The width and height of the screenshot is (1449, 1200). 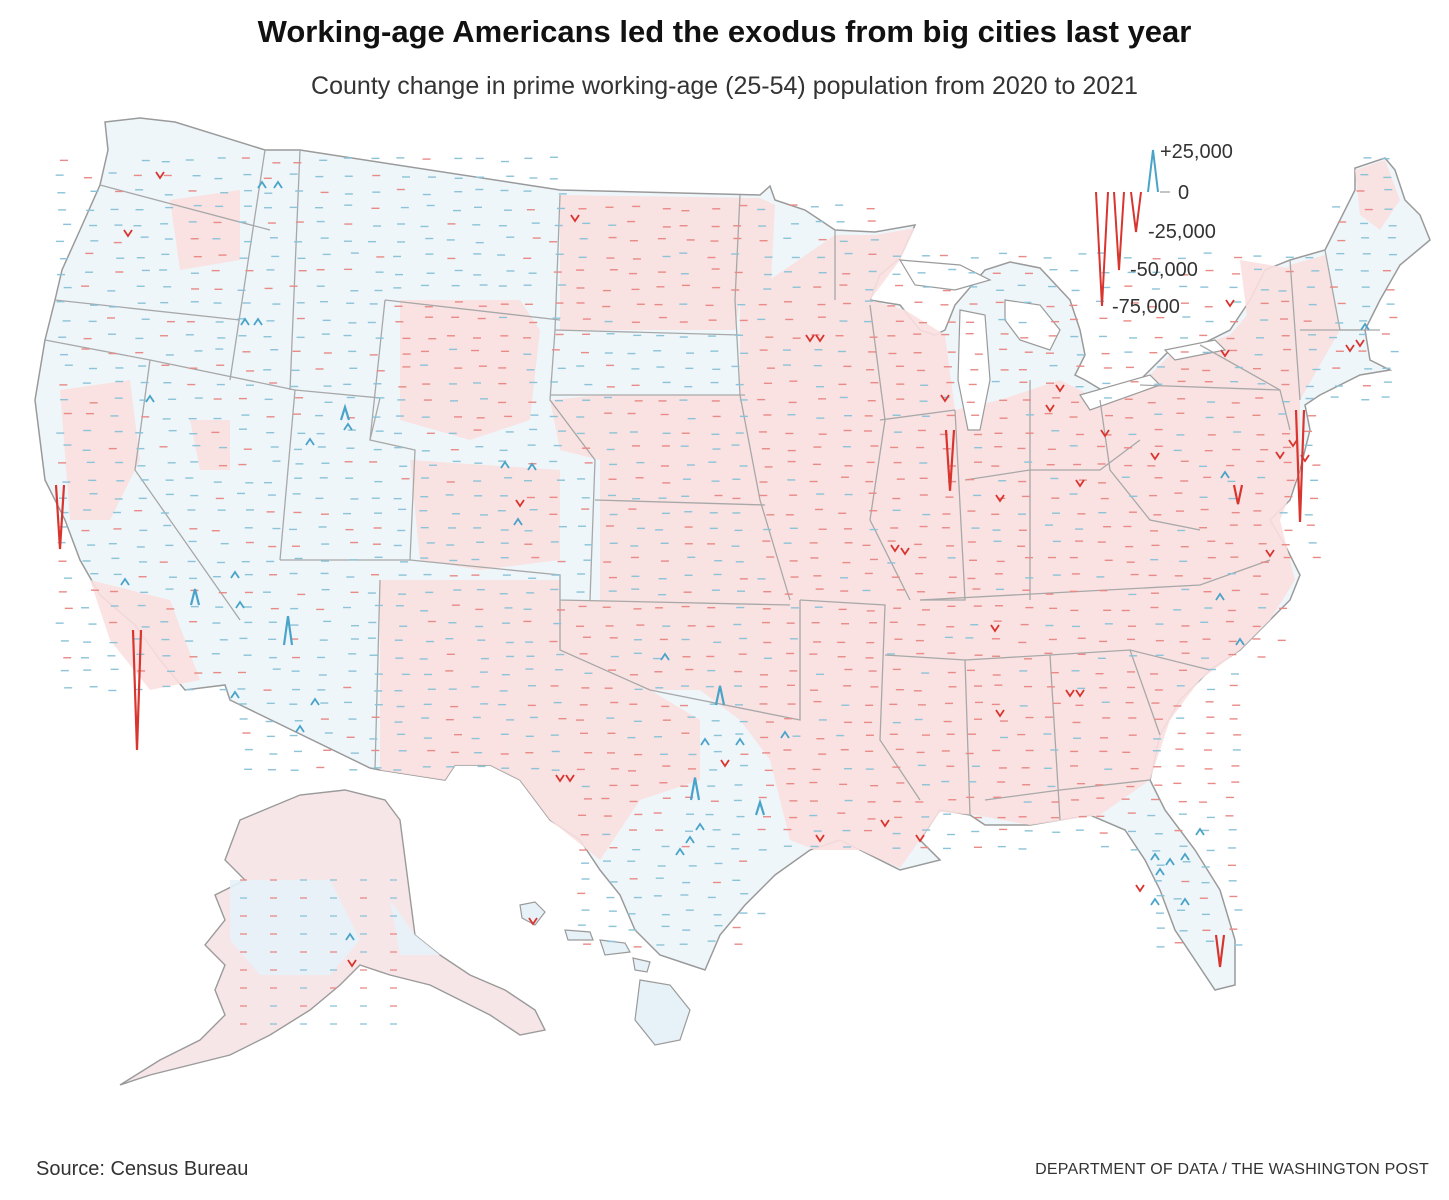 What do you see at coordinates (950, 460) in the screenshot?
I see `spike-chicago` at bounding box center [950, 460].